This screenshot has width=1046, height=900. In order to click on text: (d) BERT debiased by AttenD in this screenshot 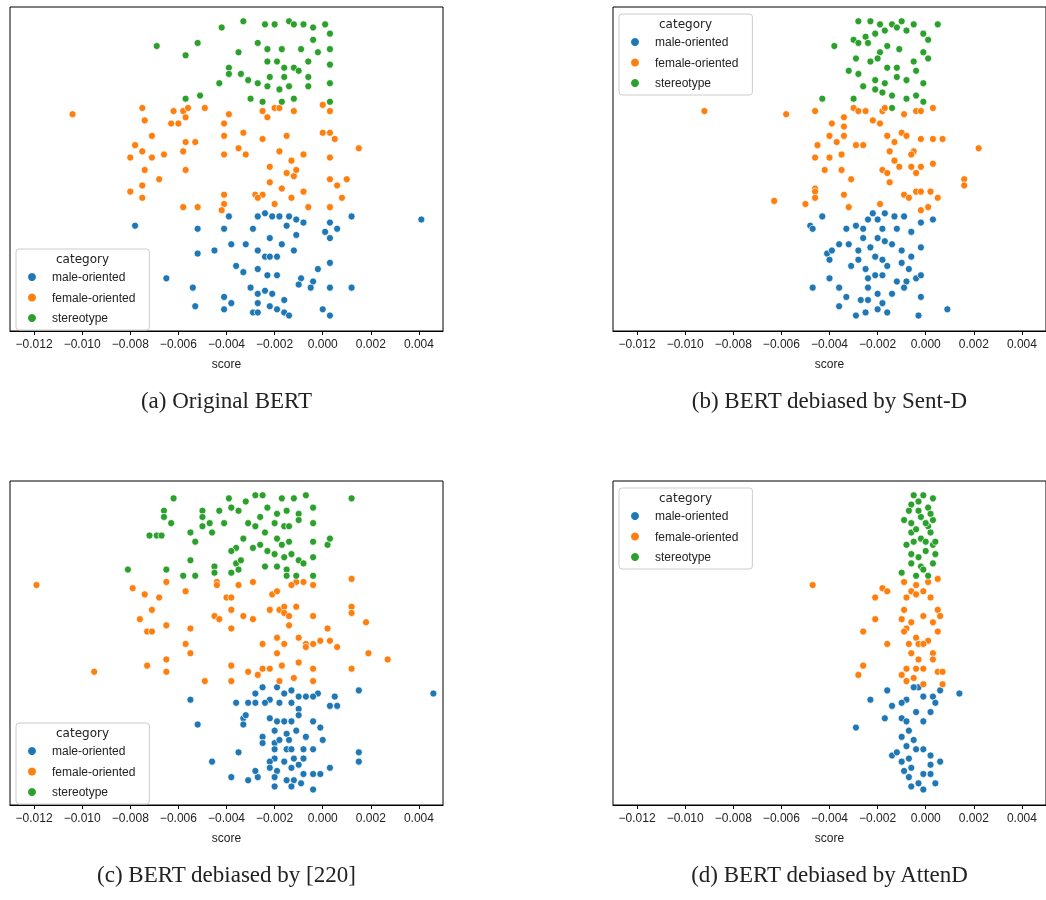, I will do `click(829, 875)`.